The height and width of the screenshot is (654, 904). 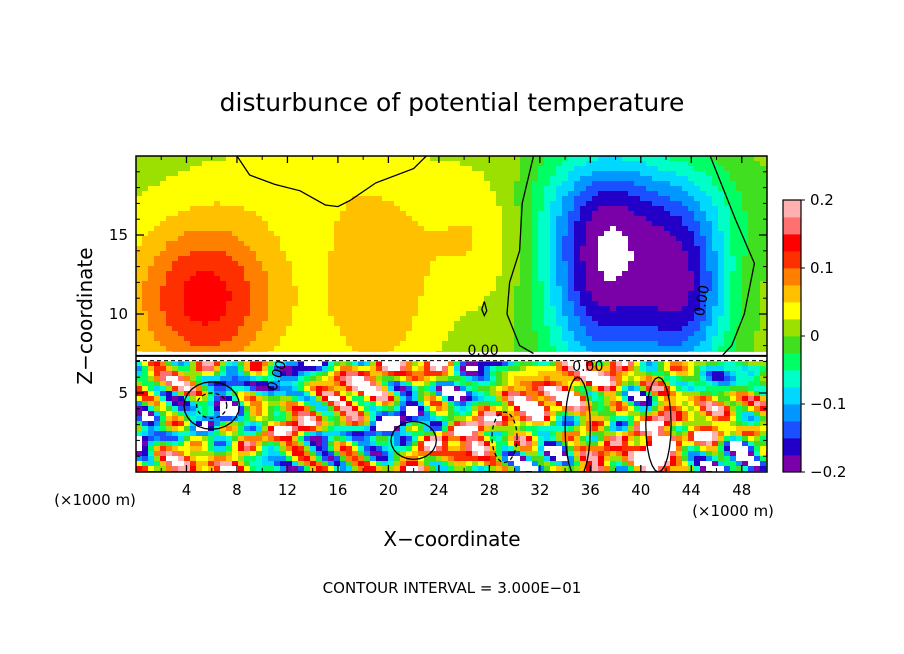 What do you see at coordinates (95, 500) in the screenshot?
I see `x-unit-left: (×1000 m)` at bounding box center [95, 500].